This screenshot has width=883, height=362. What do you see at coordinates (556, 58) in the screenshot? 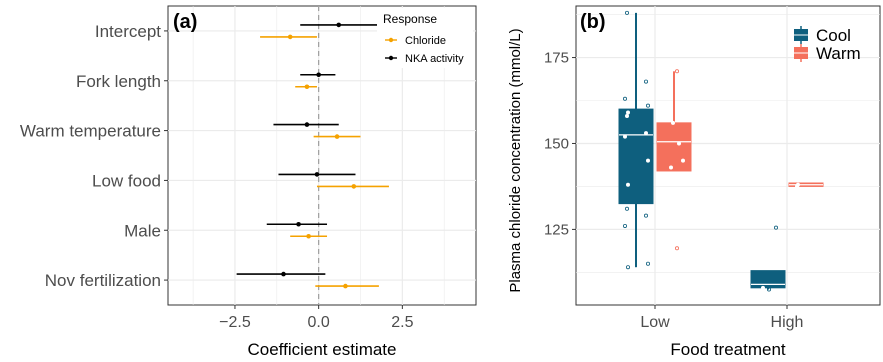
I see `y-tick-label: 175` at bounding box center [556, 58].